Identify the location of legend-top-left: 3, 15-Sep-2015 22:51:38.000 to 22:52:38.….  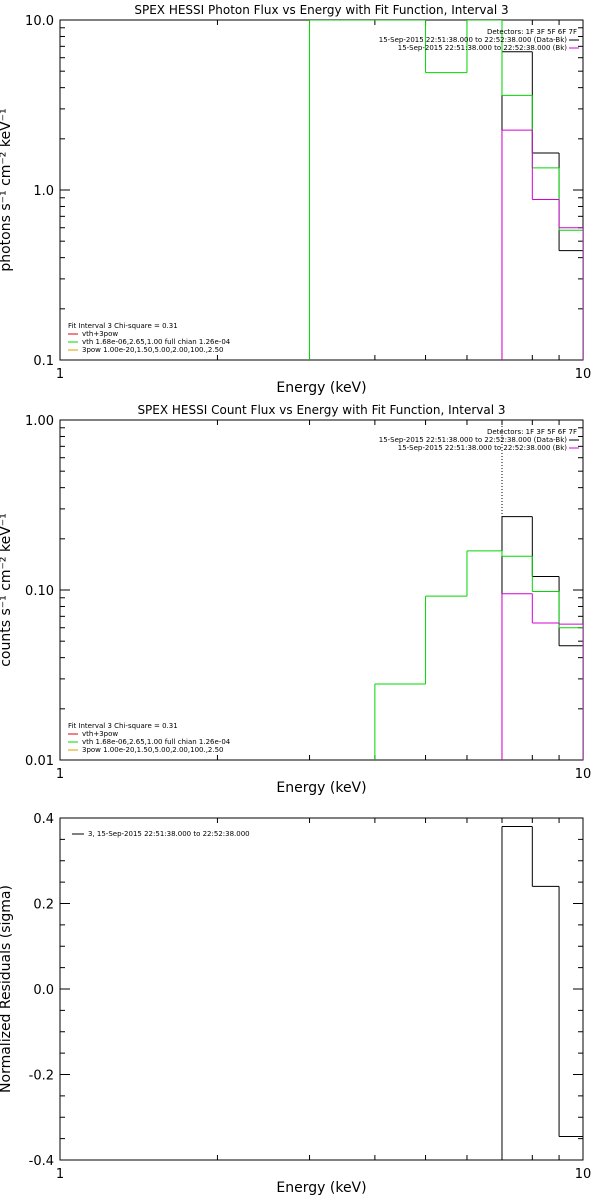
(161, 834).